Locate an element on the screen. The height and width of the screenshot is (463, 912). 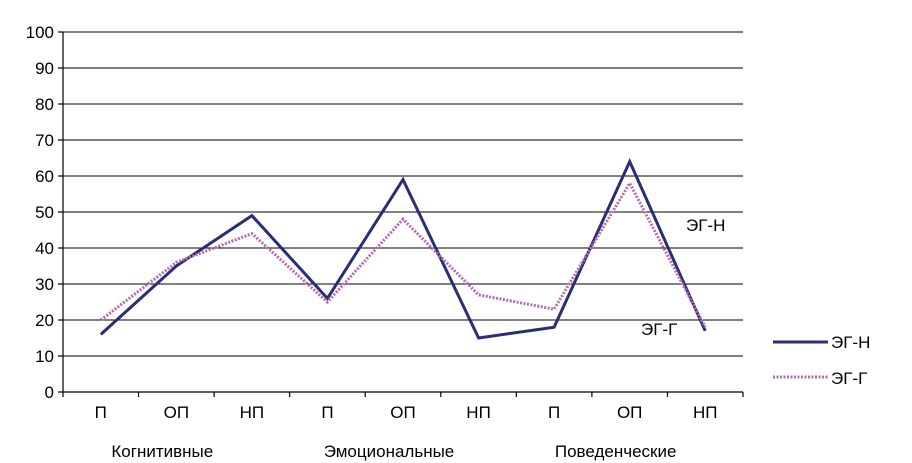
group-label: Эмоциональные is located at coordinates (389, 451).